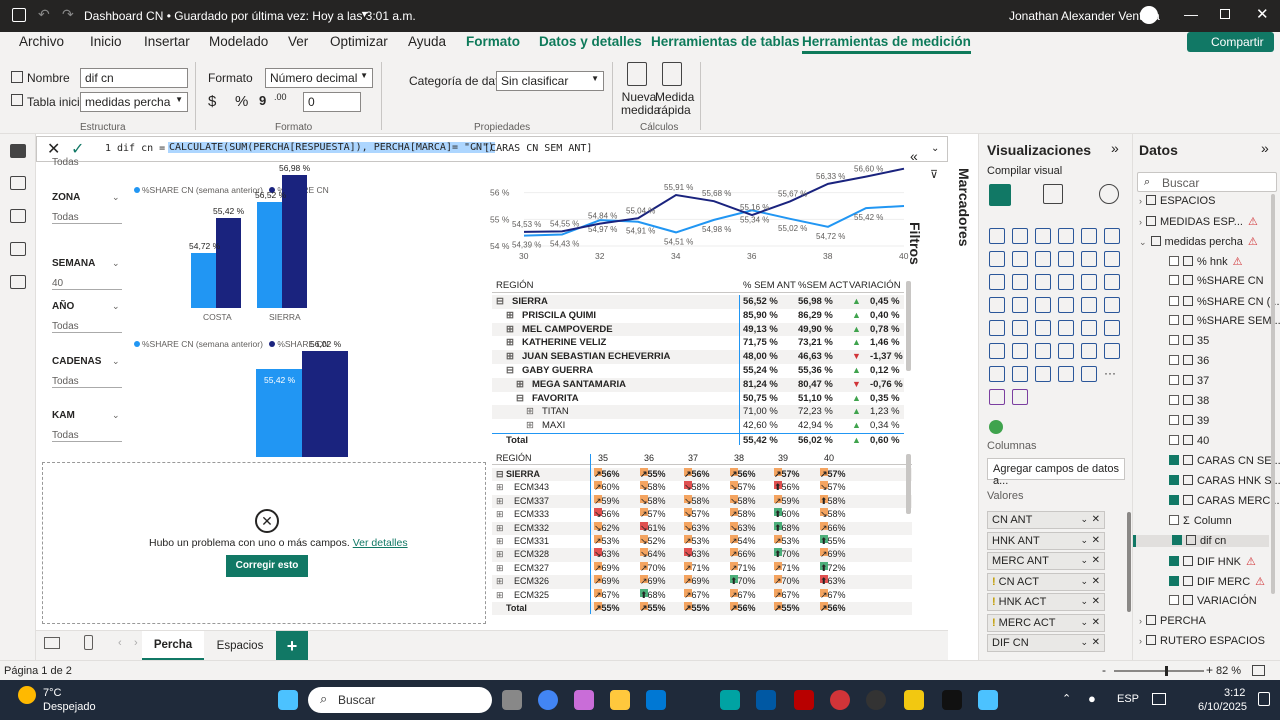 Image resolution: width=1280 pixels, height=720 pixels. What do you see at coordinates (1265, 148) in the screenshot?
I see `expand-icon: »` at bounding box center [1265, 148].